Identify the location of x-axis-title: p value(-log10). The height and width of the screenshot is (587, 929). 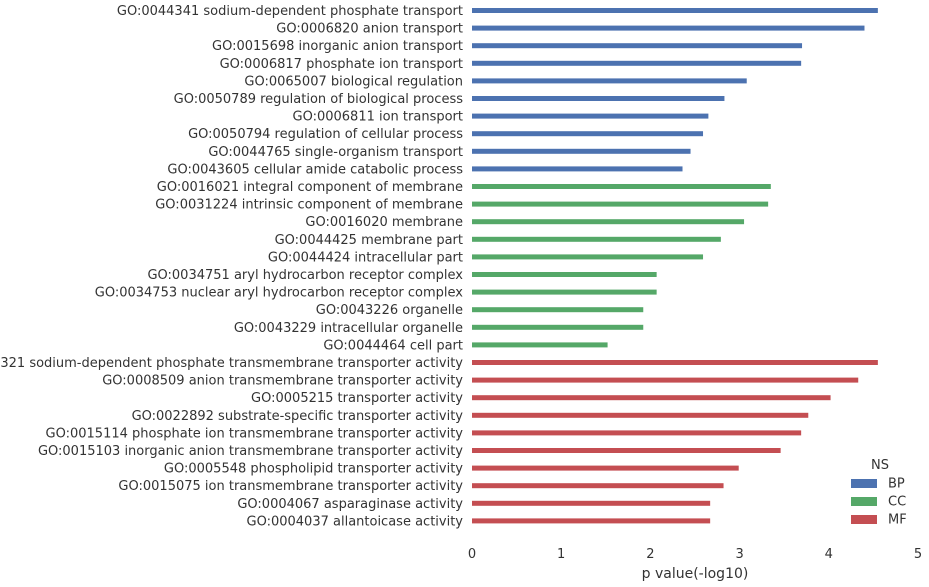
(695, 574).